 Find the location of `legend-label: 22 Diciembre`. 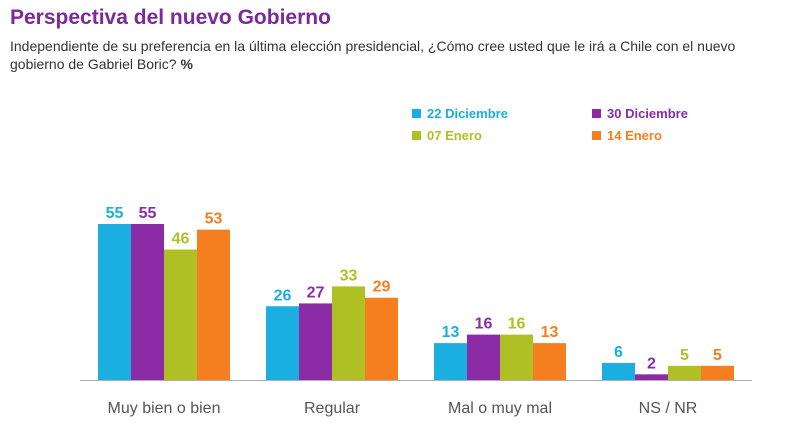

legend-label: 22 Diciembre is located at coordinates (467, 113).